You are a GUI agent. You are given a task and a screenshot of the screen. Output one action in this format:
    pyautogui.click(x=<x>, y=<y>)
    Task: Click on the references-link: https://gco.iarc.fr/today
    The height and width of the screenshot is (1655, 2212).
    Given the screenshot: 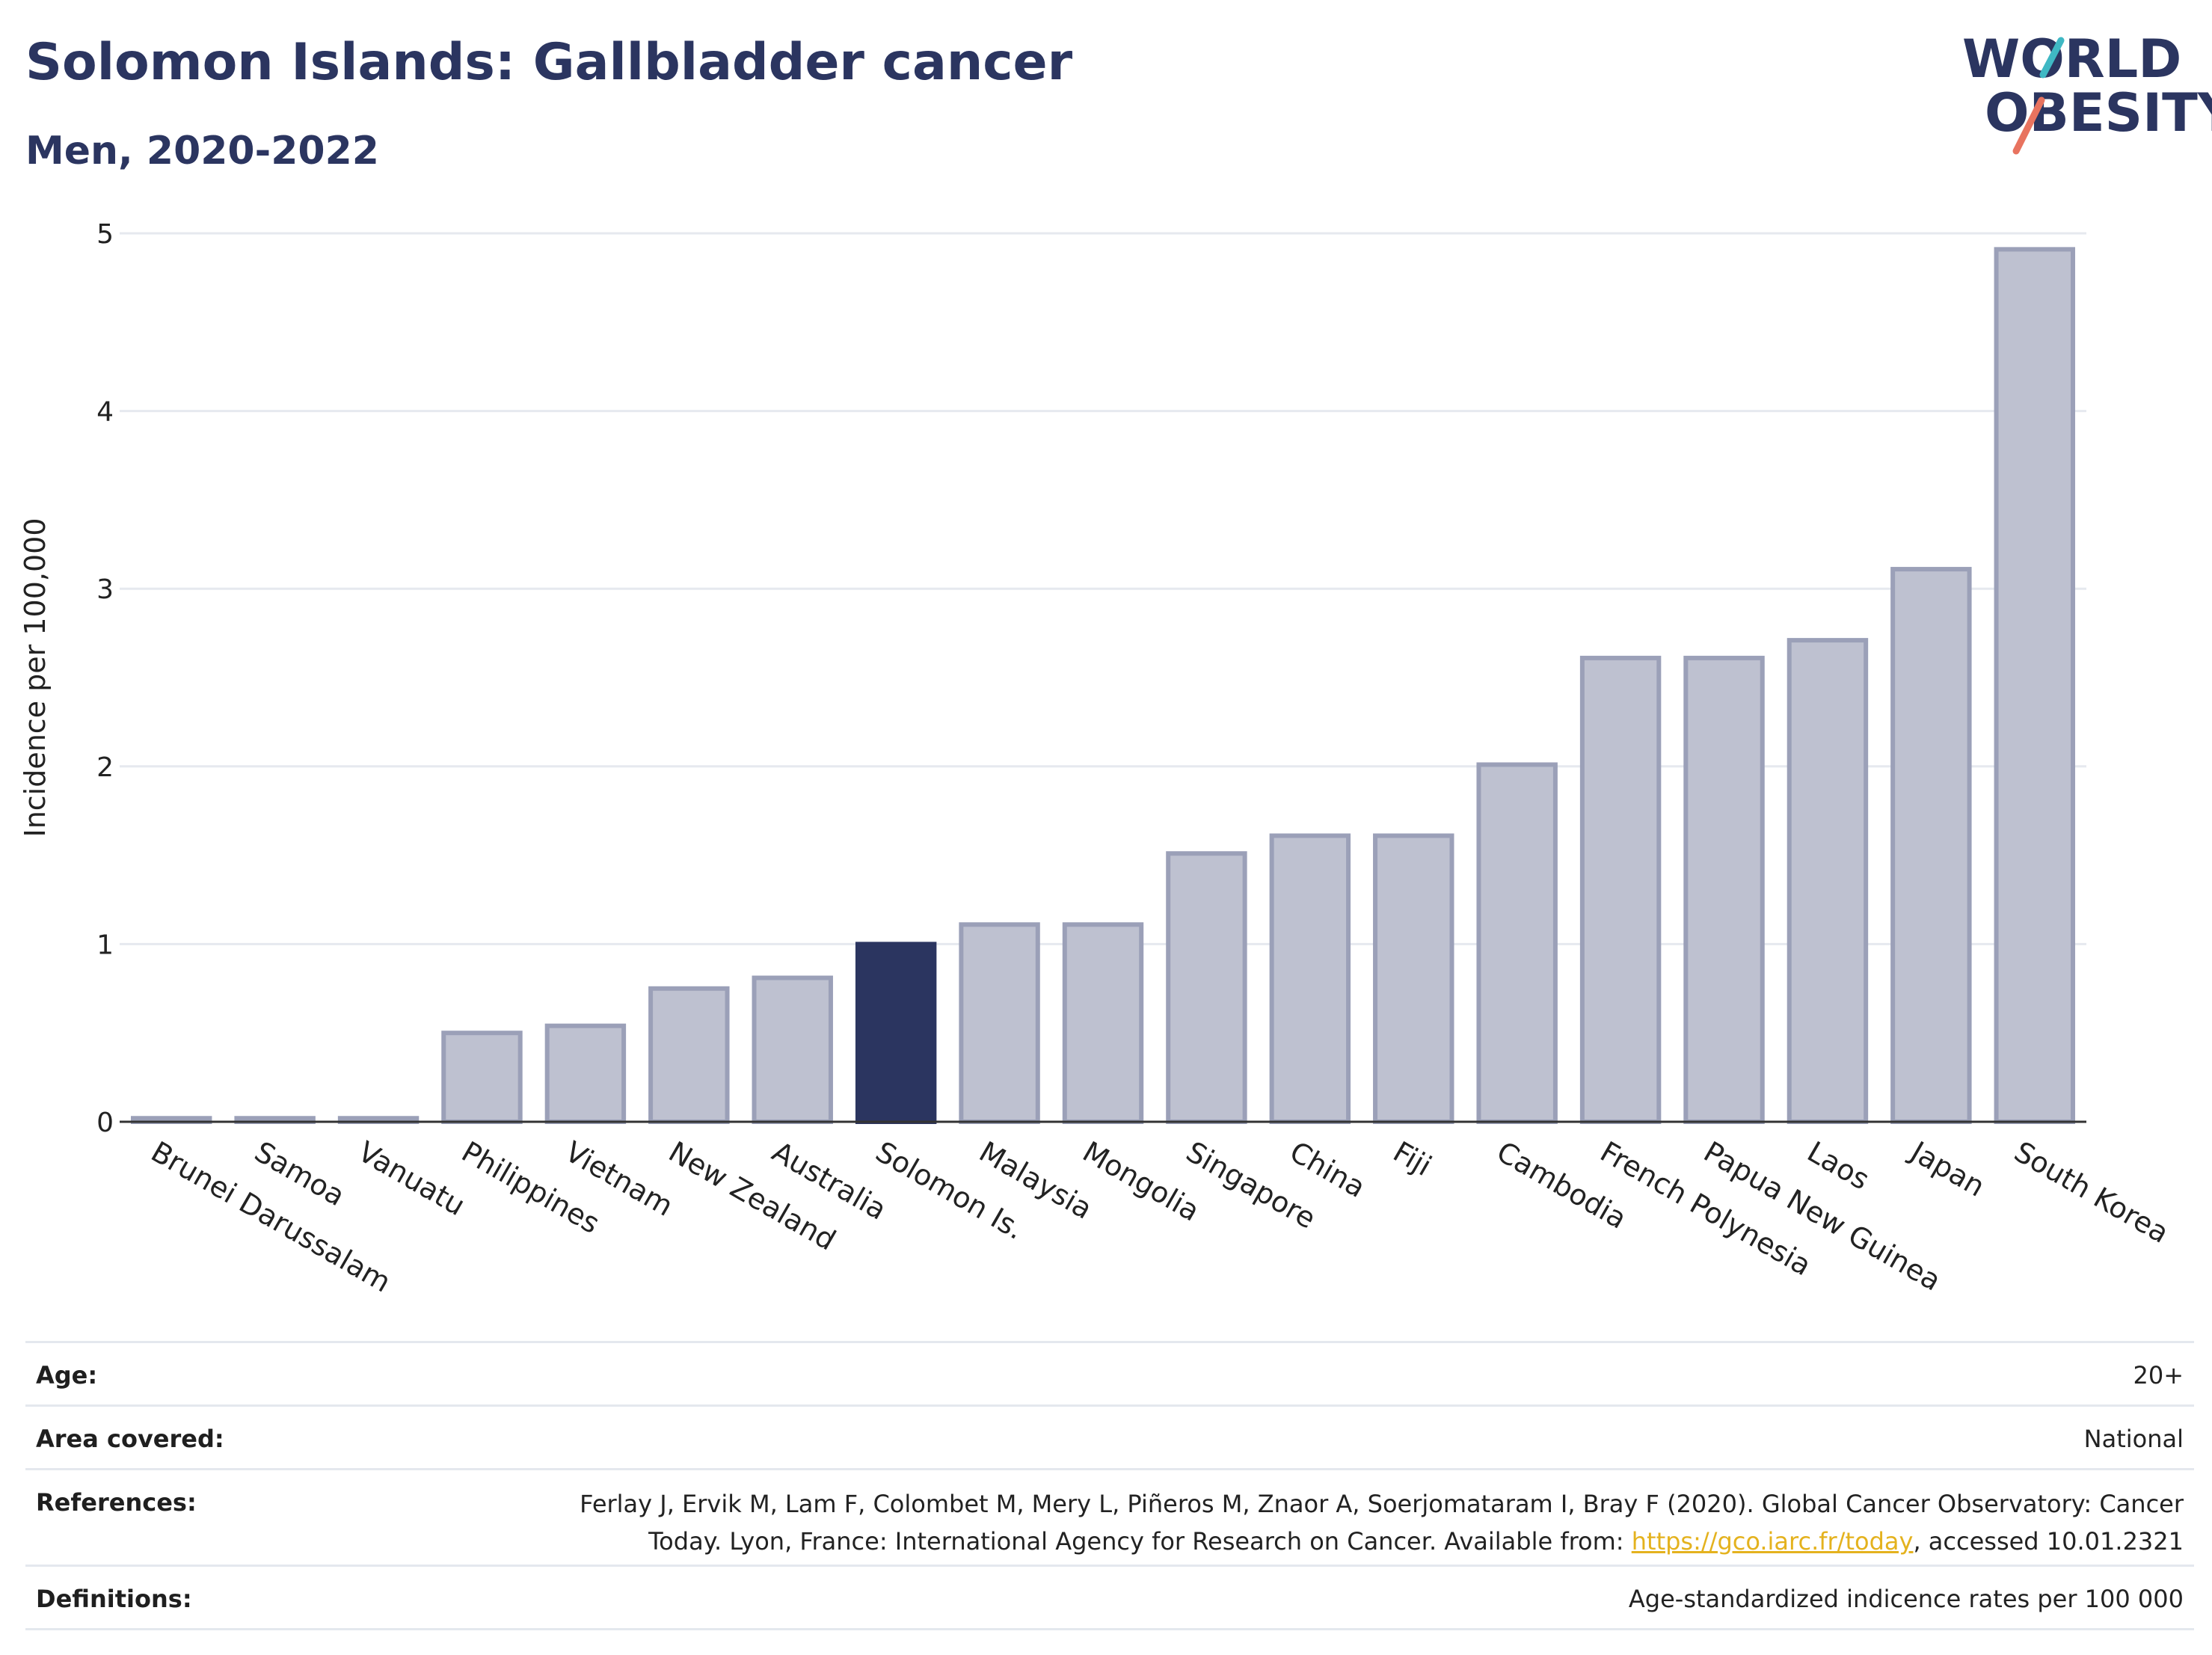 What is the action you would take?
    pyautogui.click(x=1772, y=1541)
    